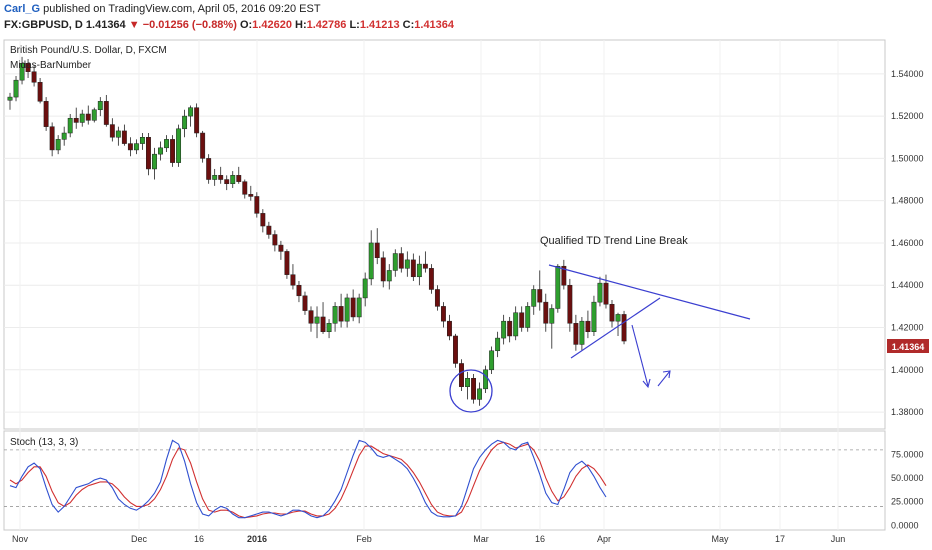 This screenshot has height=550, width=932. Describe the element at coordinates (907, 74) in the screenshot. I see `price-tick-label: 1.54000` at that location.